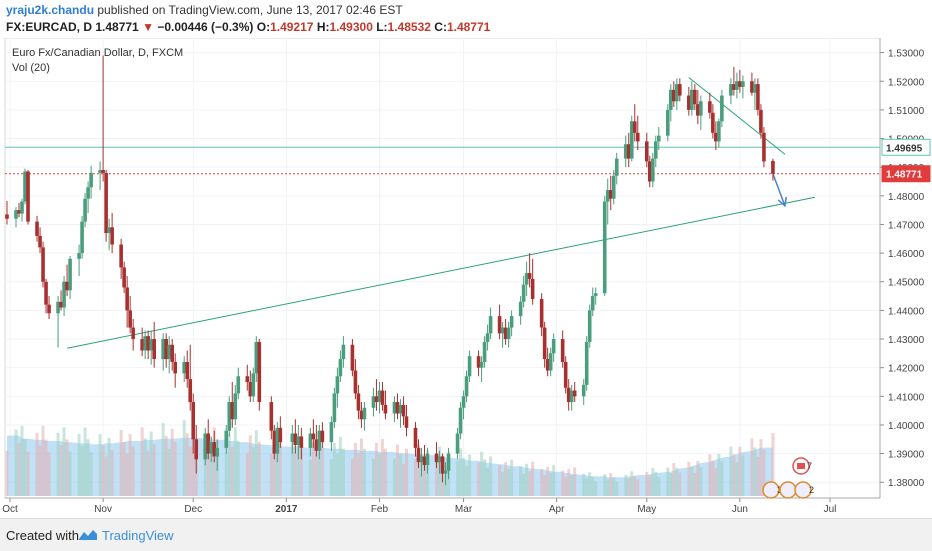 The width and height of the screenshot is (932, 551). Describe the element at coordinates (804, 490) in the screenshot. I see `dividend-event-icon: 2` at that location.